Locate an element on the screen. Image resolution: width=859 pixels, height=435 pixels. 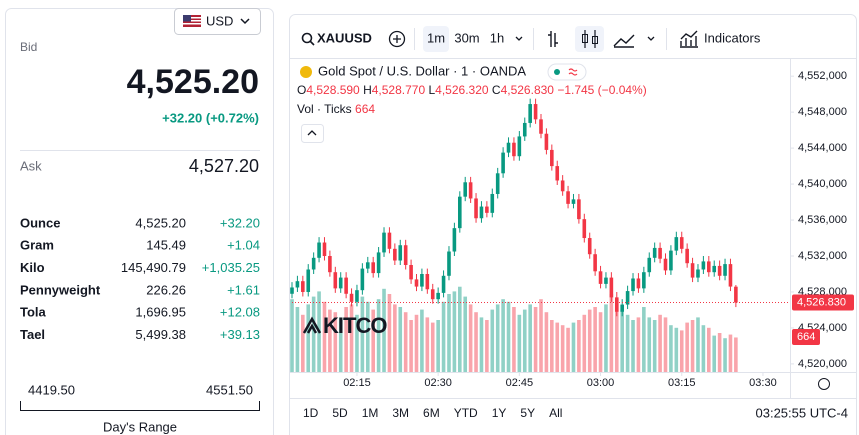
range-button: 1D is located at coordinates (311, 413).